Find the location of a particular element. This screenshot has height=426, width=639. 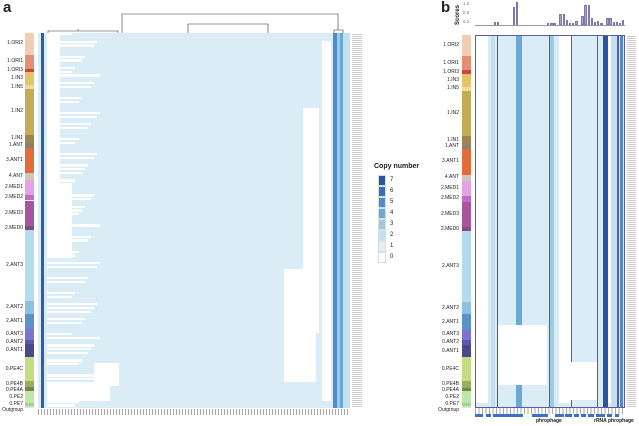

group-label: 2.MED3 is located at coordinates (13, 212).